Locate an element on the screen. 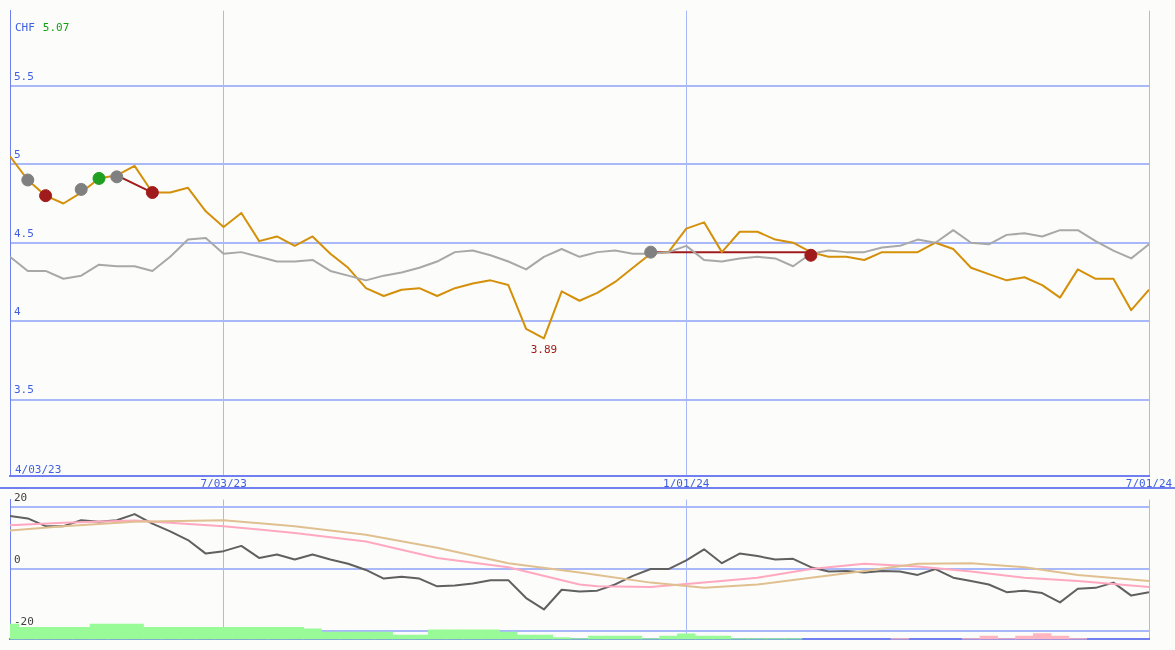 The width and height of the screenshot is (1175, 650). x-tick-label: 1/01/24 is located at coordinates (686, 483).